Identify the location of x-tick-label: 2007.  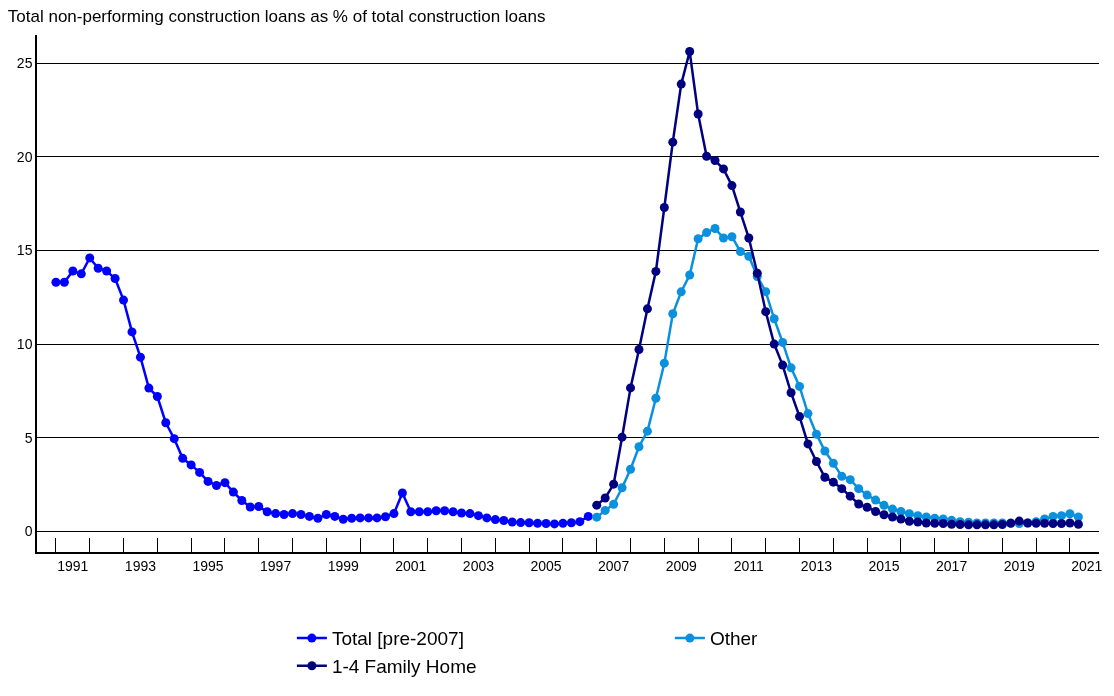
(614, 565).